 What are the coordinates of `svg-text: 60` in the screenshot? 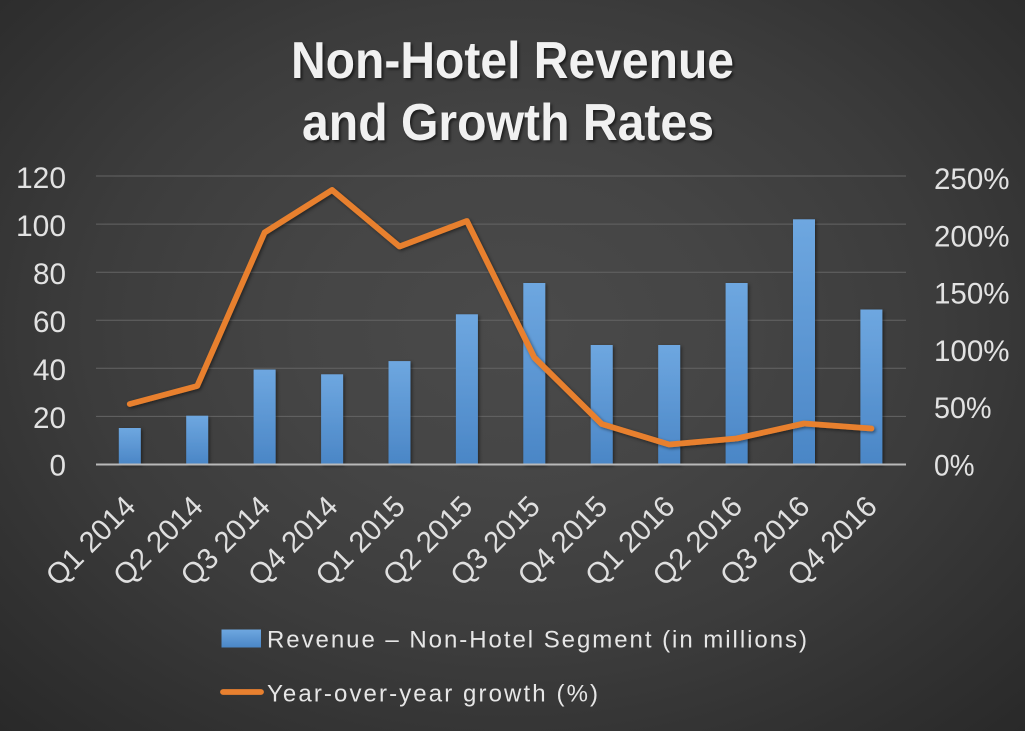 It's located at (49, 322).